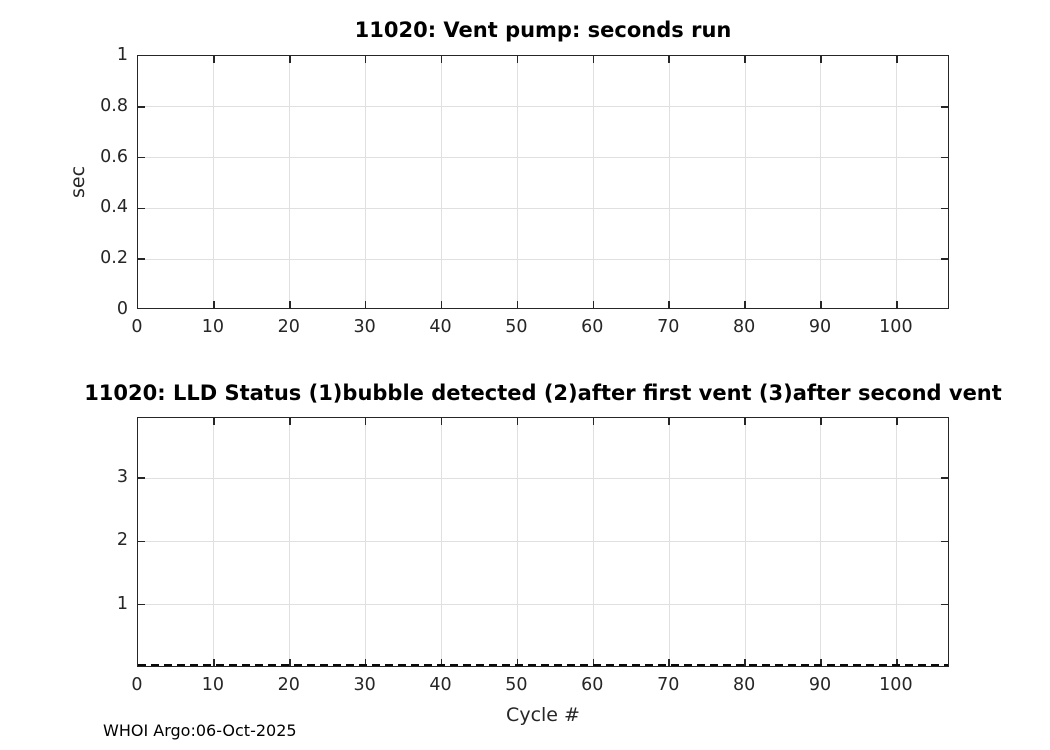  What do you see at coordinates (122, 540) in the screenshot?
I see `y-tick-label: 2` at bounding box center [122, 540].